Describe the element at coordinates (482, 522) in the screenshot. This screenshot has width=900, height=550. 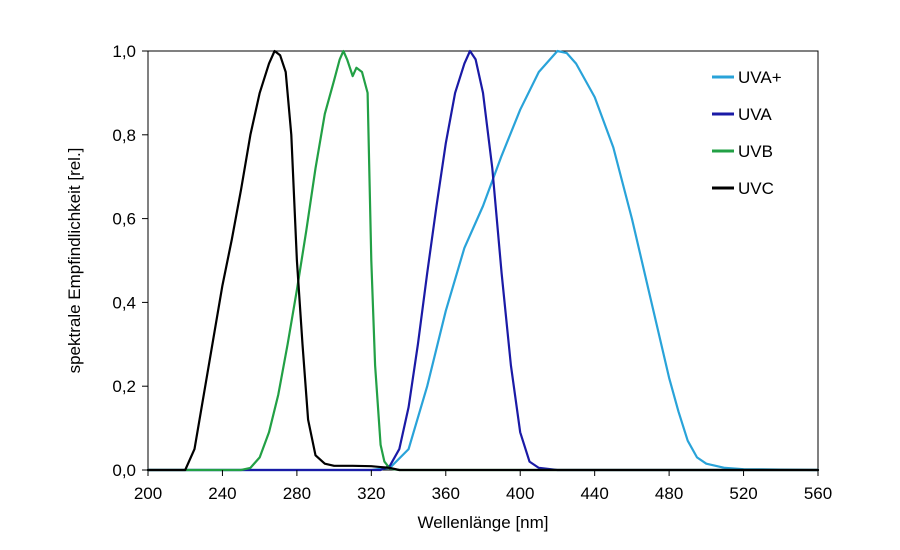
I see `x-axis-title: Wellenlänge [nm]` at that location.